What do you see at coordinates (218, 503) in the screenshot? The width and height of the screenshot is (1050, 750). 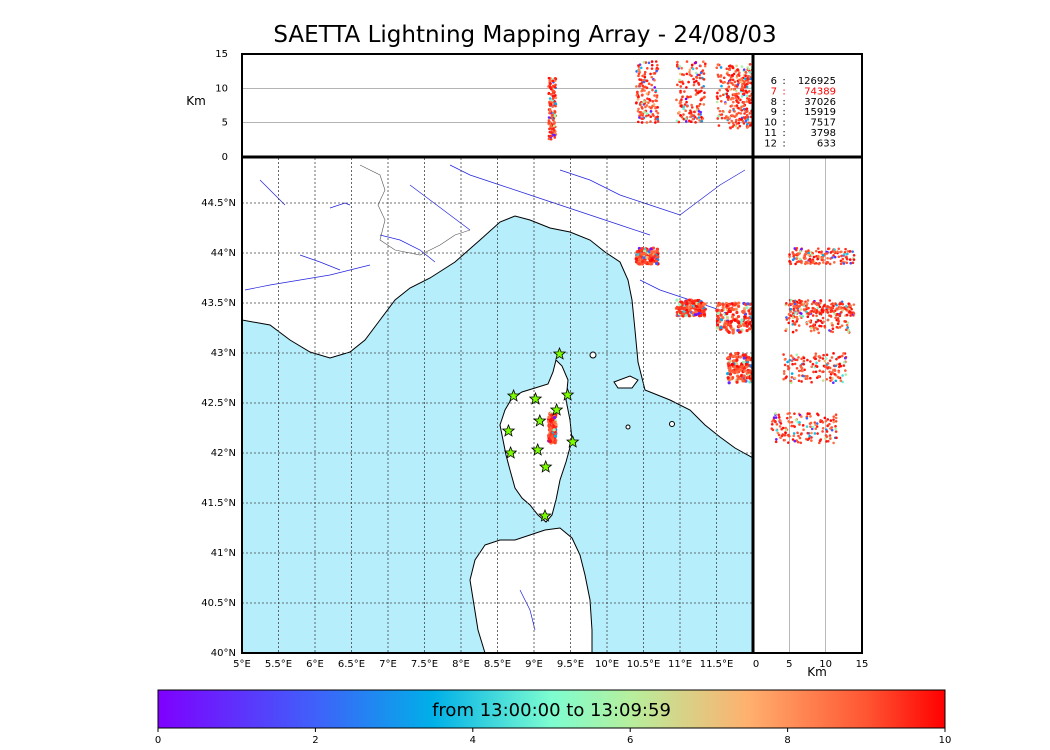 I see `map-y-tick-label: 41.5°N` at bounding box center [218, 503].